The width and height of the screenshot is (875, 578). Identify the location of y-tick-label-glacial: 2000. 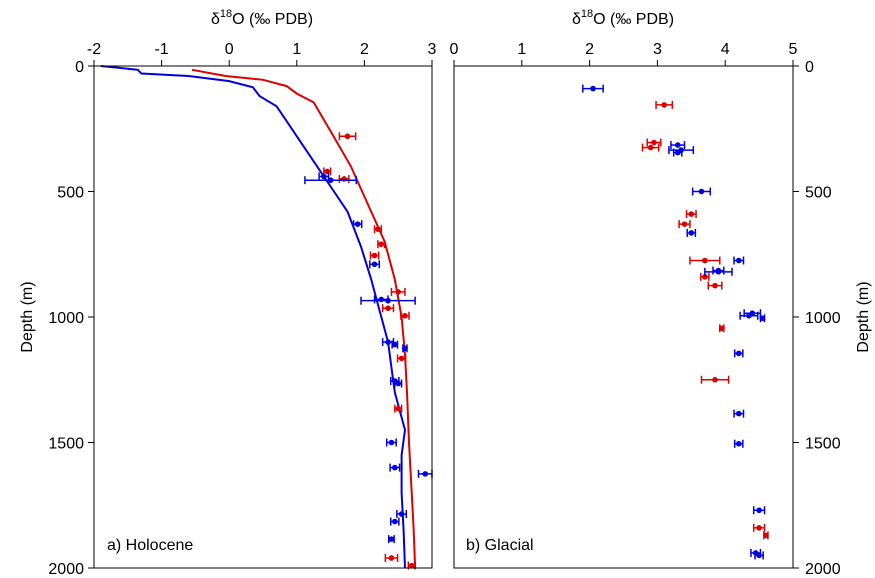
(823, 569).